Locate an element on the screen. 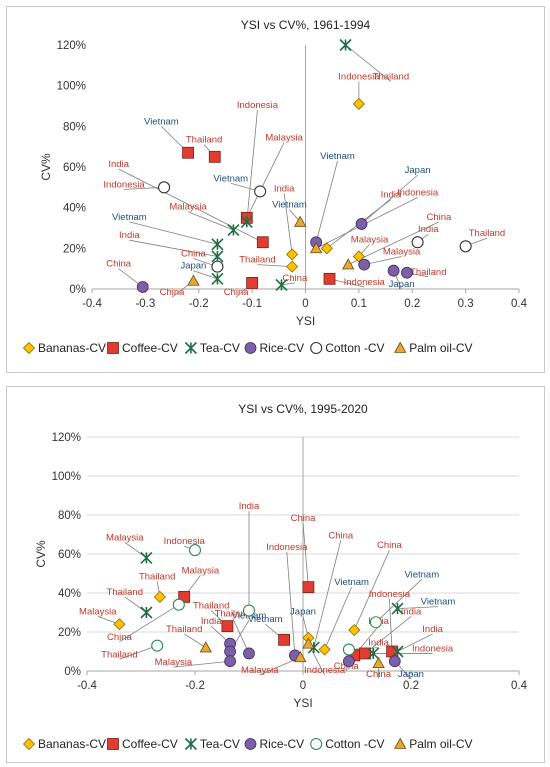 Image resolution: width=550 pixels, height=767 pixels. y-tick-label: 20% is located at coordinates (69, 633).